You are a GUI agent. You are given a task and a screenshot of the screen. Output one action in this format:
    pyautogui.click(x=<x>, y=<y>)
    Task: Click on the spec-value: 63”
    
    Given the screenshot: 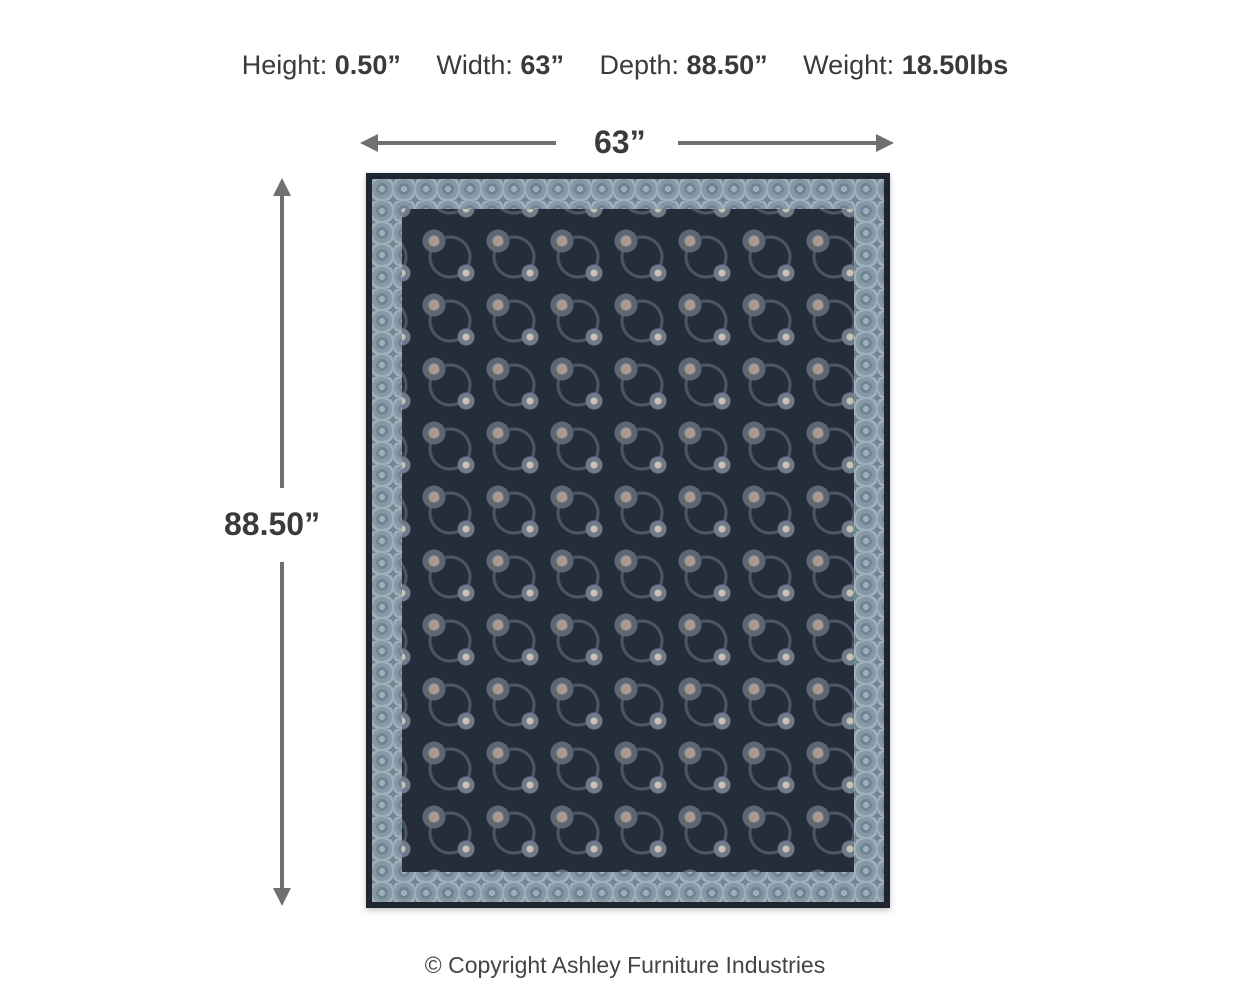 What is the action you would take?
    pyautogui.click(x=542, y=65)
    